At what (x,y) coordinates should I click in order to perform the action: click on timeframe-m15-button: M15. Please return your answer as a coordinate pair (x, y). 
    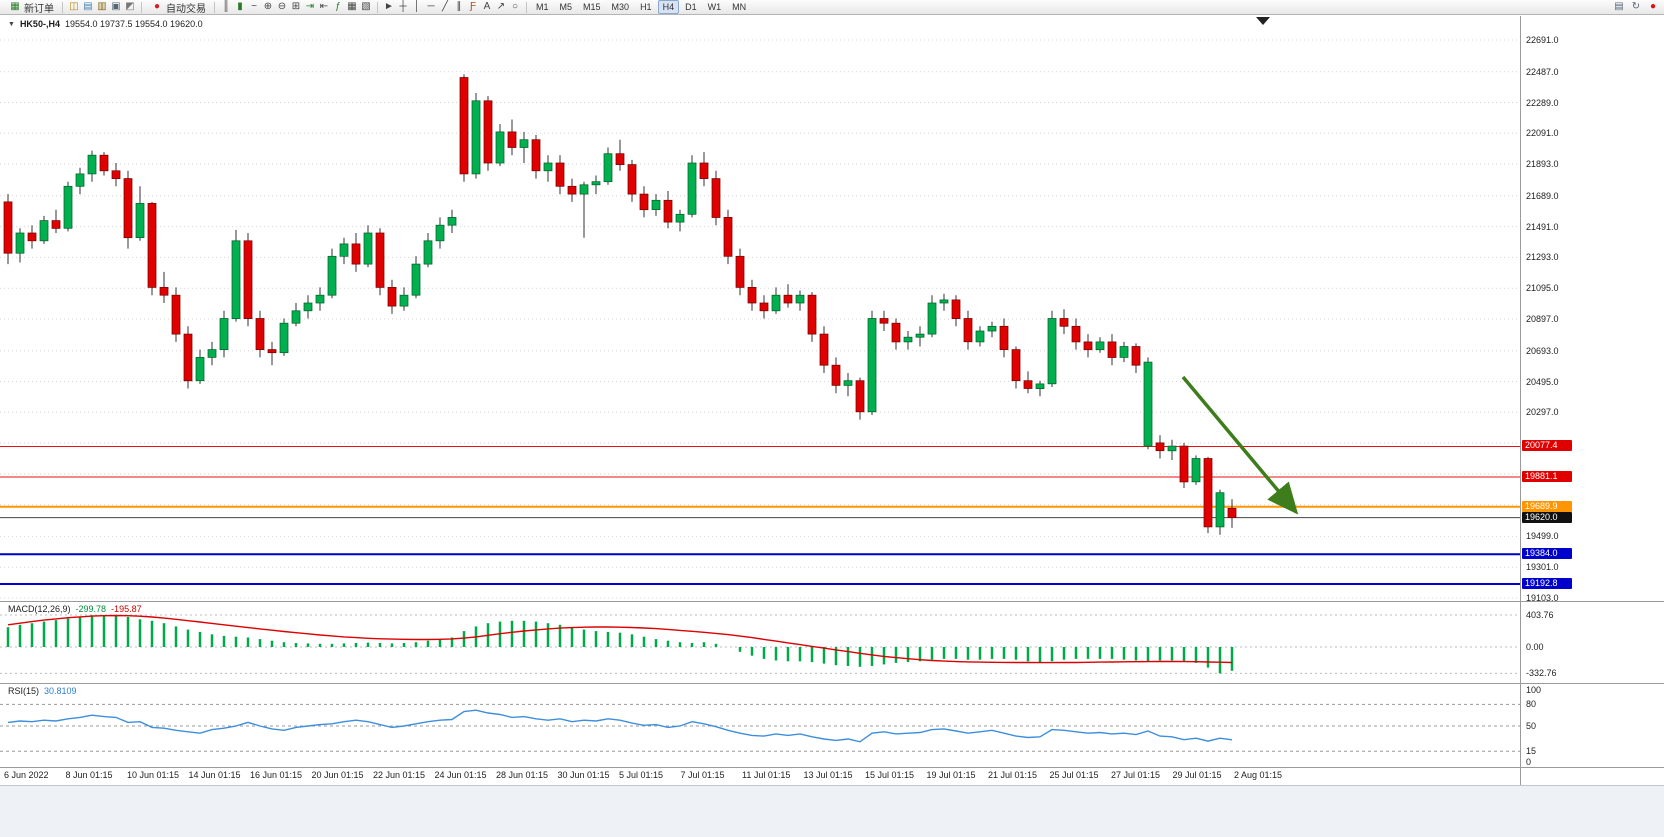
    Looking at the image, I should click on (592, 7).